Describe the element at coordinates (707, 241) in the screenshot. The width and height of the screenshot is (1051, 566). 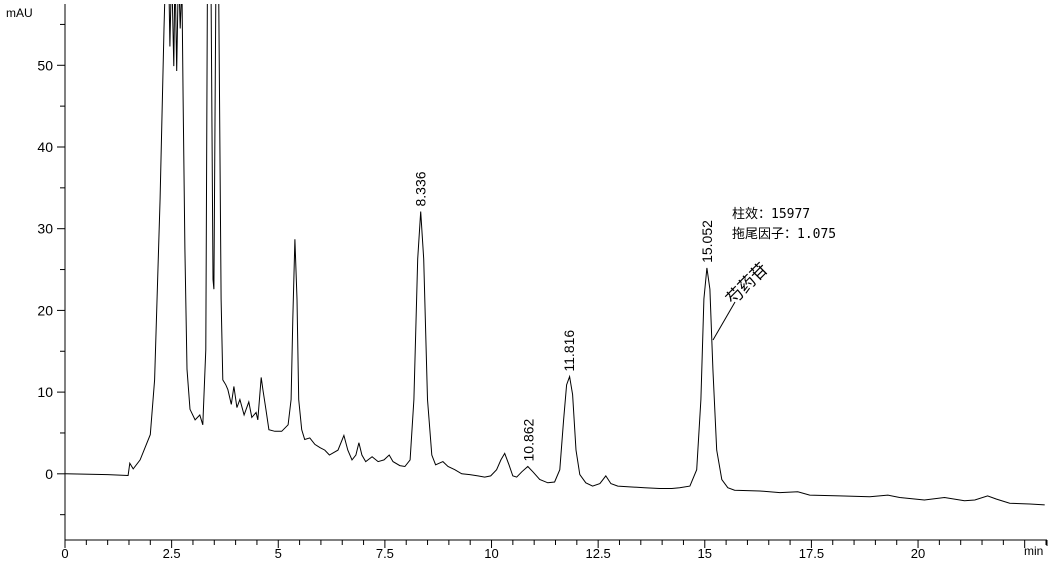
I see `peak-retention-label: 15.052` at that location.